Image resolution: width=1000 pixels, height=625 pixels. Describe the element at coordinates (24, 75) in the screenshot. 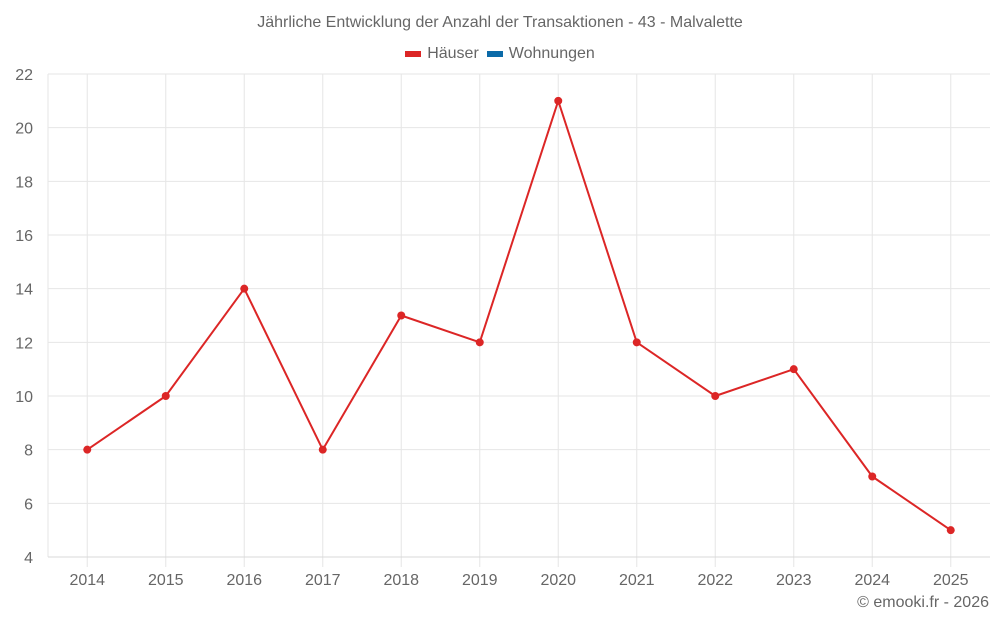

I see `y-tick-label: 22` at that location.